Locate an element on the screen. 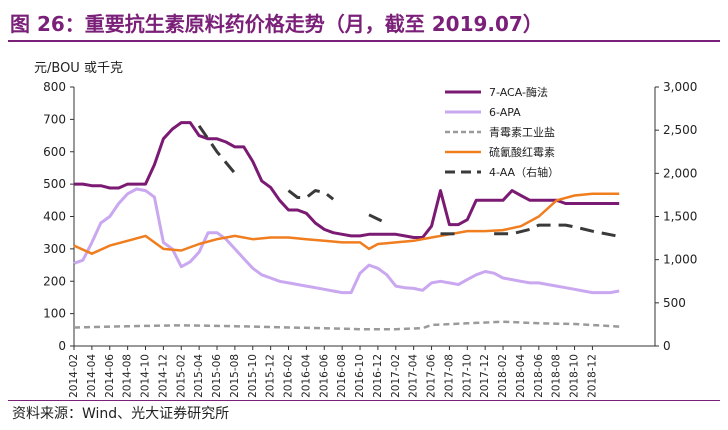  x-tick-label: 2014-06 is located at coordinates (110, 376).